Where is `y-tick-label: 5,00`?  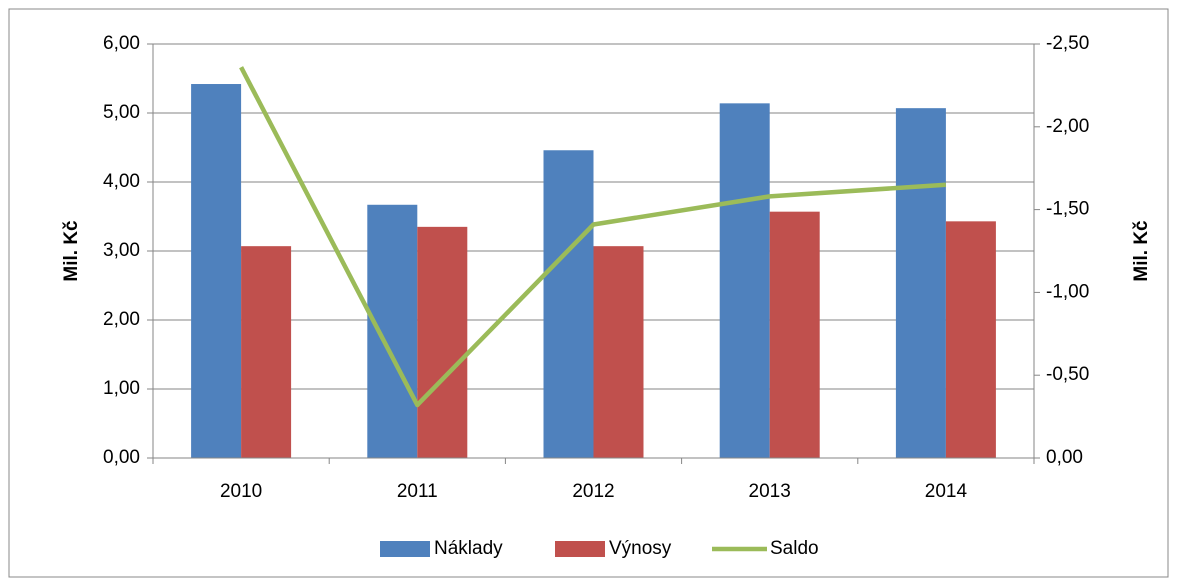
y-tick-label: 5,00 is located at coordinates (121, 112).